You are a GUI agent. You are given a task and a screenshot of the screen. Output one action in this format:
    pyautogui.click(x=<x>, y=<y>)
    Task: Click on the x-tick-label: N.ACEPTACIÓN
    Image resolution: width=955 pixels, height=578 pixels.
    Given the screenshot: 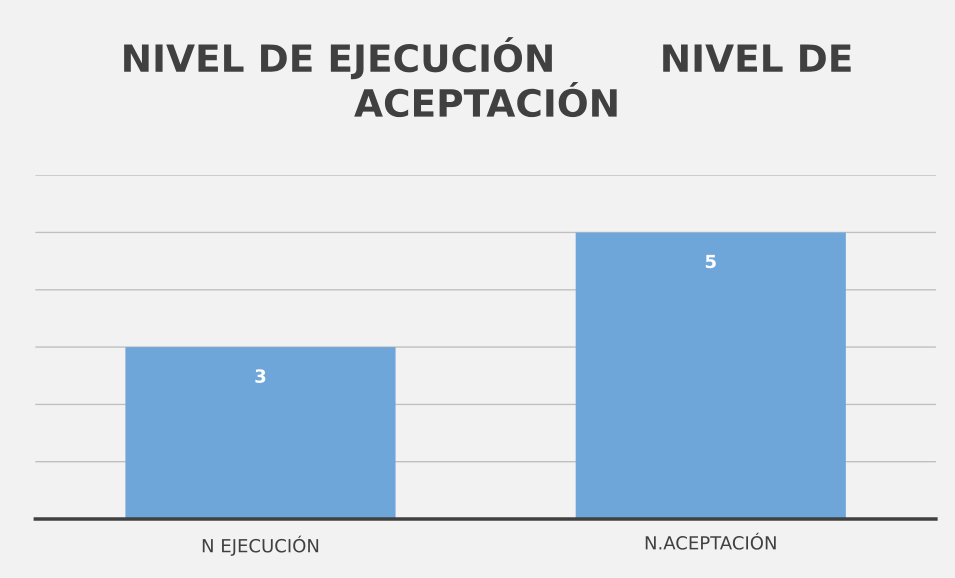 What is the action you would take?
    pyautogui.click(x=711, y=541)
    